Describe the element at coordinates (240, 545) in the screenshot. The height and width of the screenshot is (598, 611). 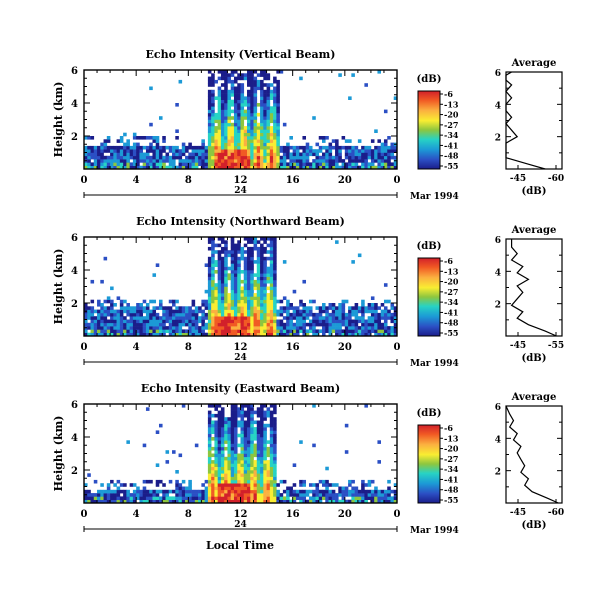
I see `time-axis-label: Local Time` at that location.